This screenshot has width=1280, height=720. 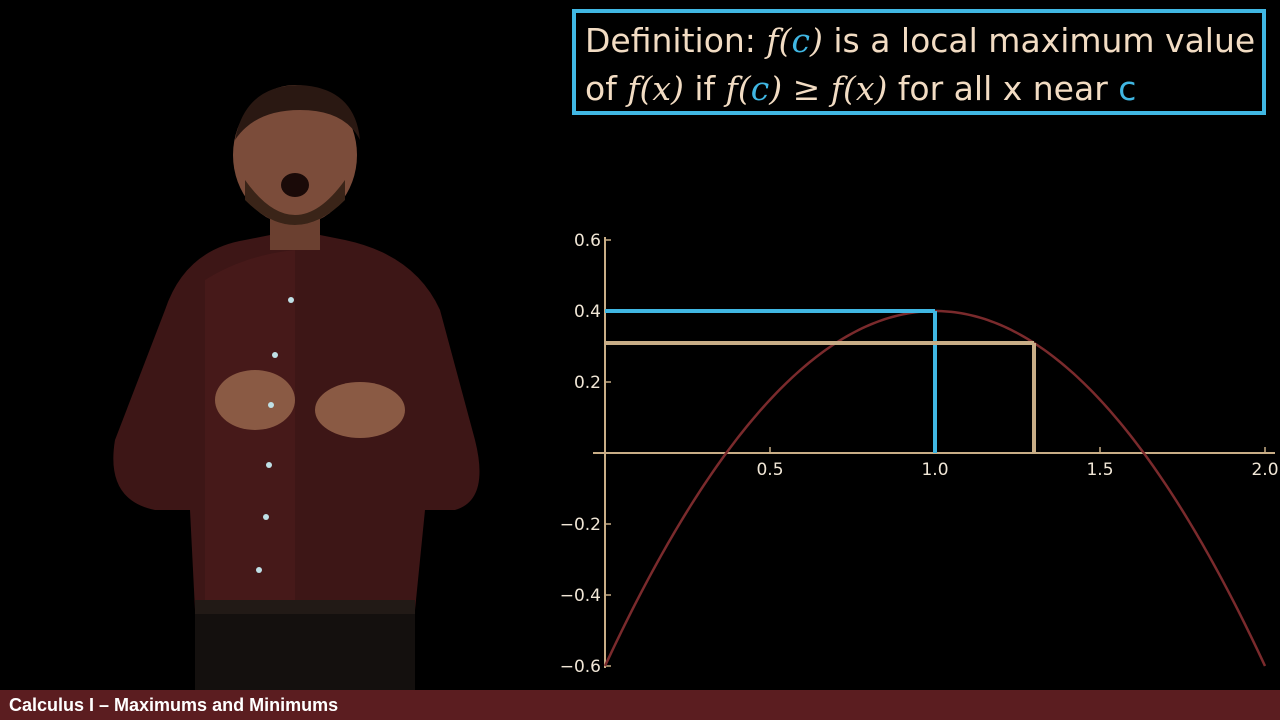 What do you see at coordinates (606, 88) in the screenshot?
I see `definition-text-of: of` at bounding box center [606, 88].